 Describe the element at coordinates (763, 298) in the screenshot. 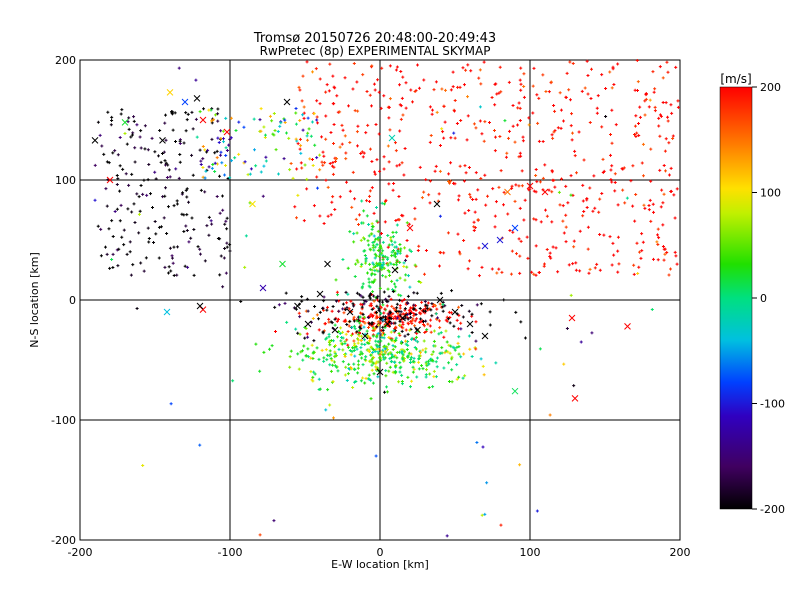

I see `colorbar-tick-label: 0` at that location.